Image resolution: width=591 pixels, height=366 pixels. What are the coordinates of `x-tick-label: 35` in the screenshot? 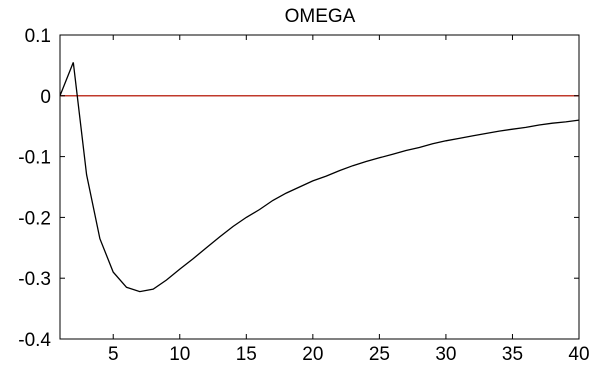 It's located at (512, 354).